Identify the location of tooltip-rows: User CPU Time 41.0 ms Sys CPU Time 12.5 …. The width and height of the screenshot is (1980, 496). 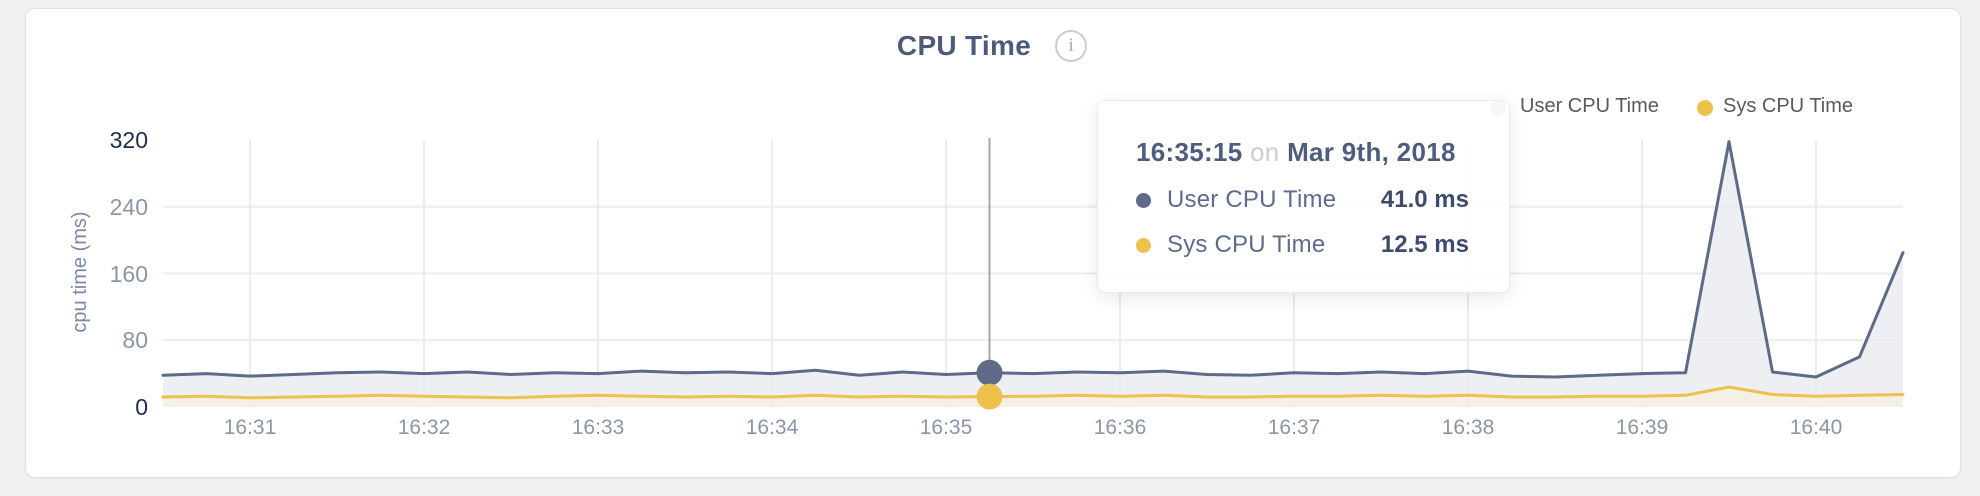
(1302, 222).